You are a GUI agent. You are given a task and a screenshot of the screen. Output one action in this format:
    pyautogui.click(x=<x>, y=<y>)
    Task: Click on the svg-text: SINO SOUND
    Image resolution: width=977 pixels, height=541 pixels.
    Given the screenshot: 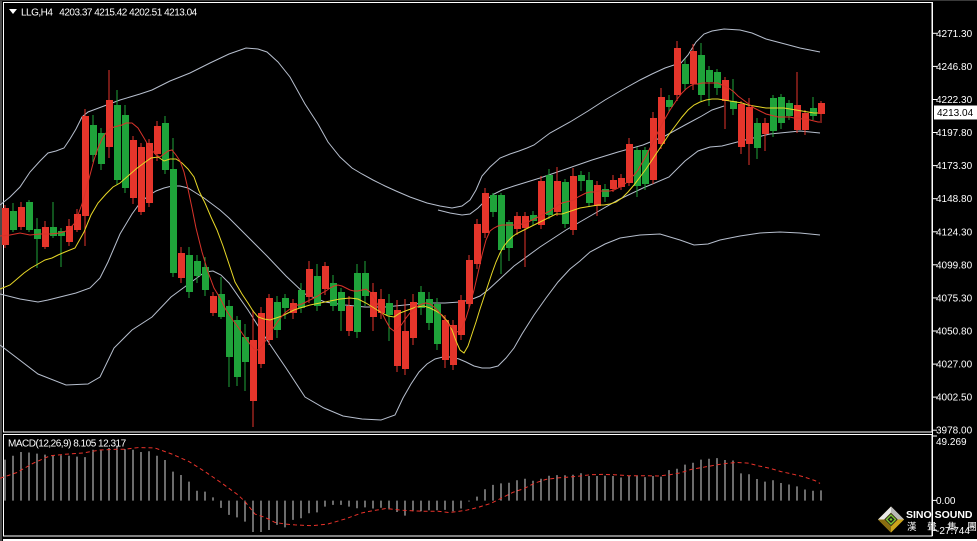 What is the action you would take?
    pyautogui.click(x=939, y=515)
    